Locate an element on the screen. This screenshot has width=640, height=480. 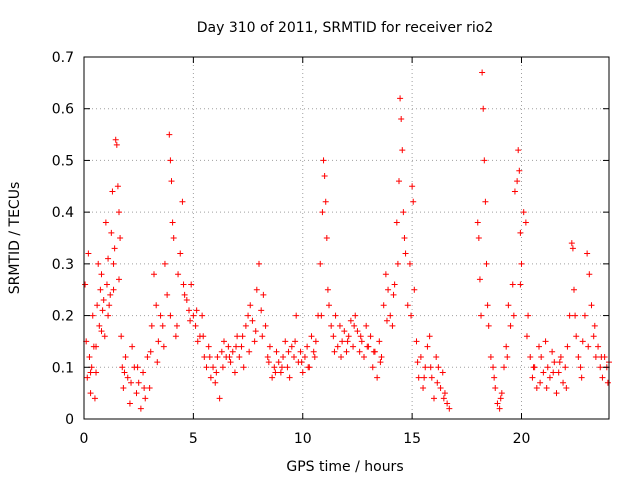
y-tick-label: 0.7 is located at coordinates (63, 58).